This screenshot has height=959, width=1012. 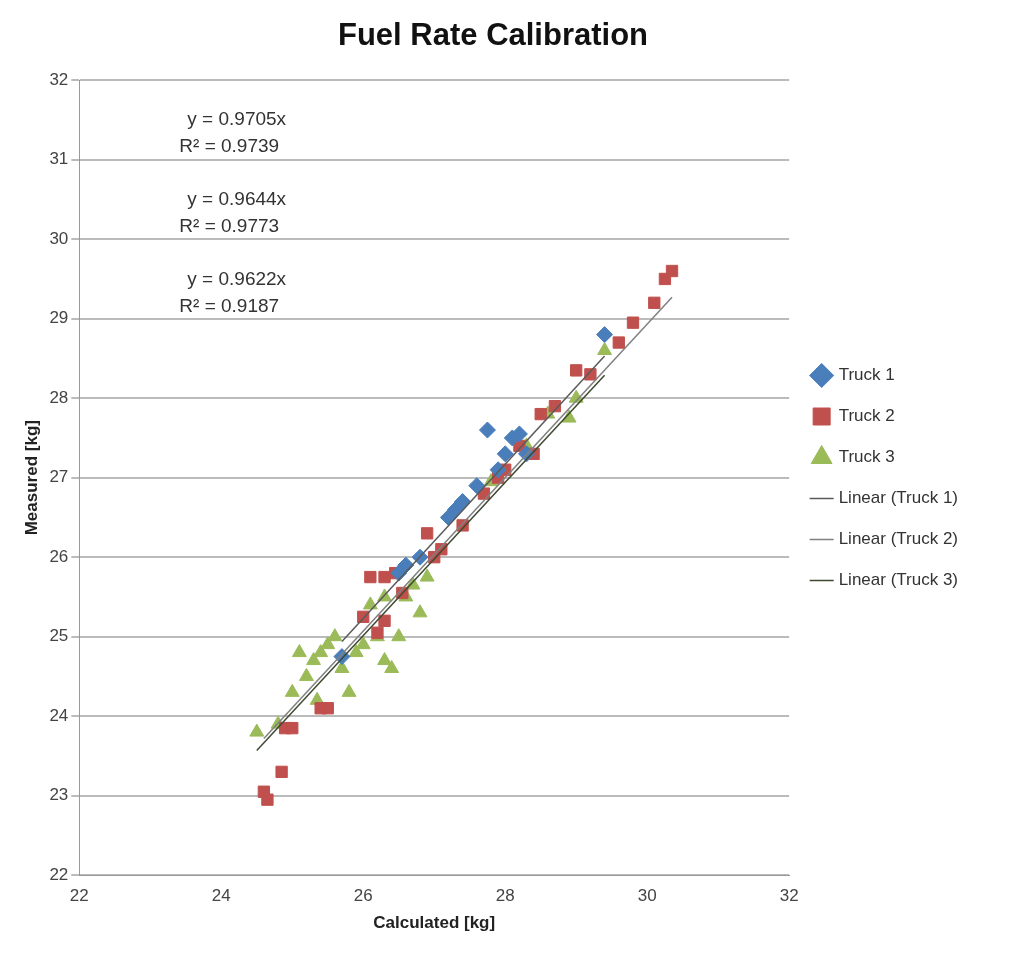 What do you see at coordinates (59, 556) in the screenshot?
I see `y-tick-label: 26` at bounding box center [59, 556].